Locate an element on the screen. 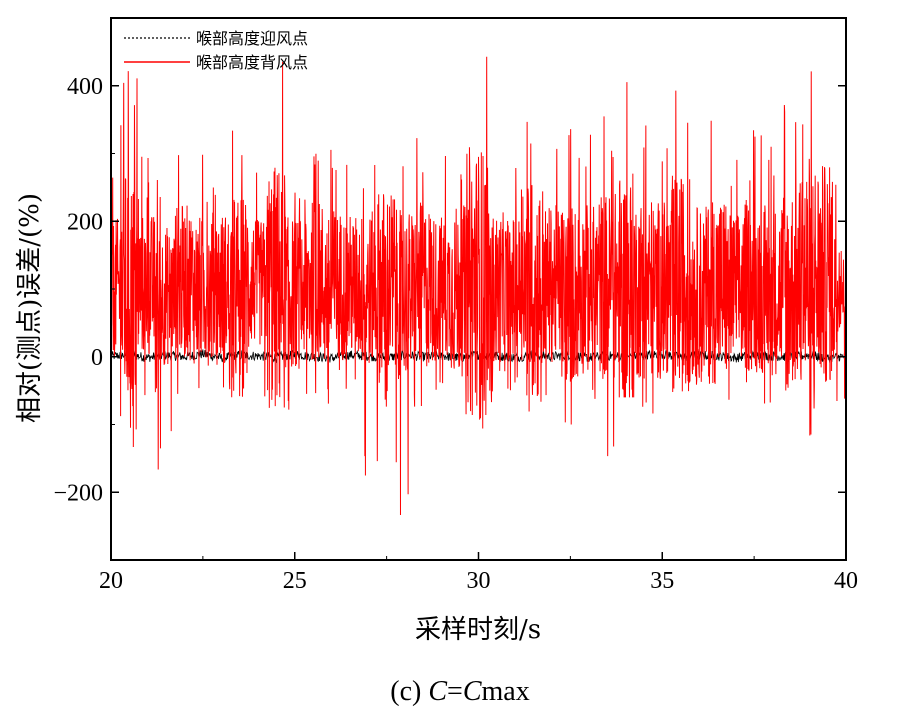  y-tick-label: 200 is located at coordinates (85, 222).